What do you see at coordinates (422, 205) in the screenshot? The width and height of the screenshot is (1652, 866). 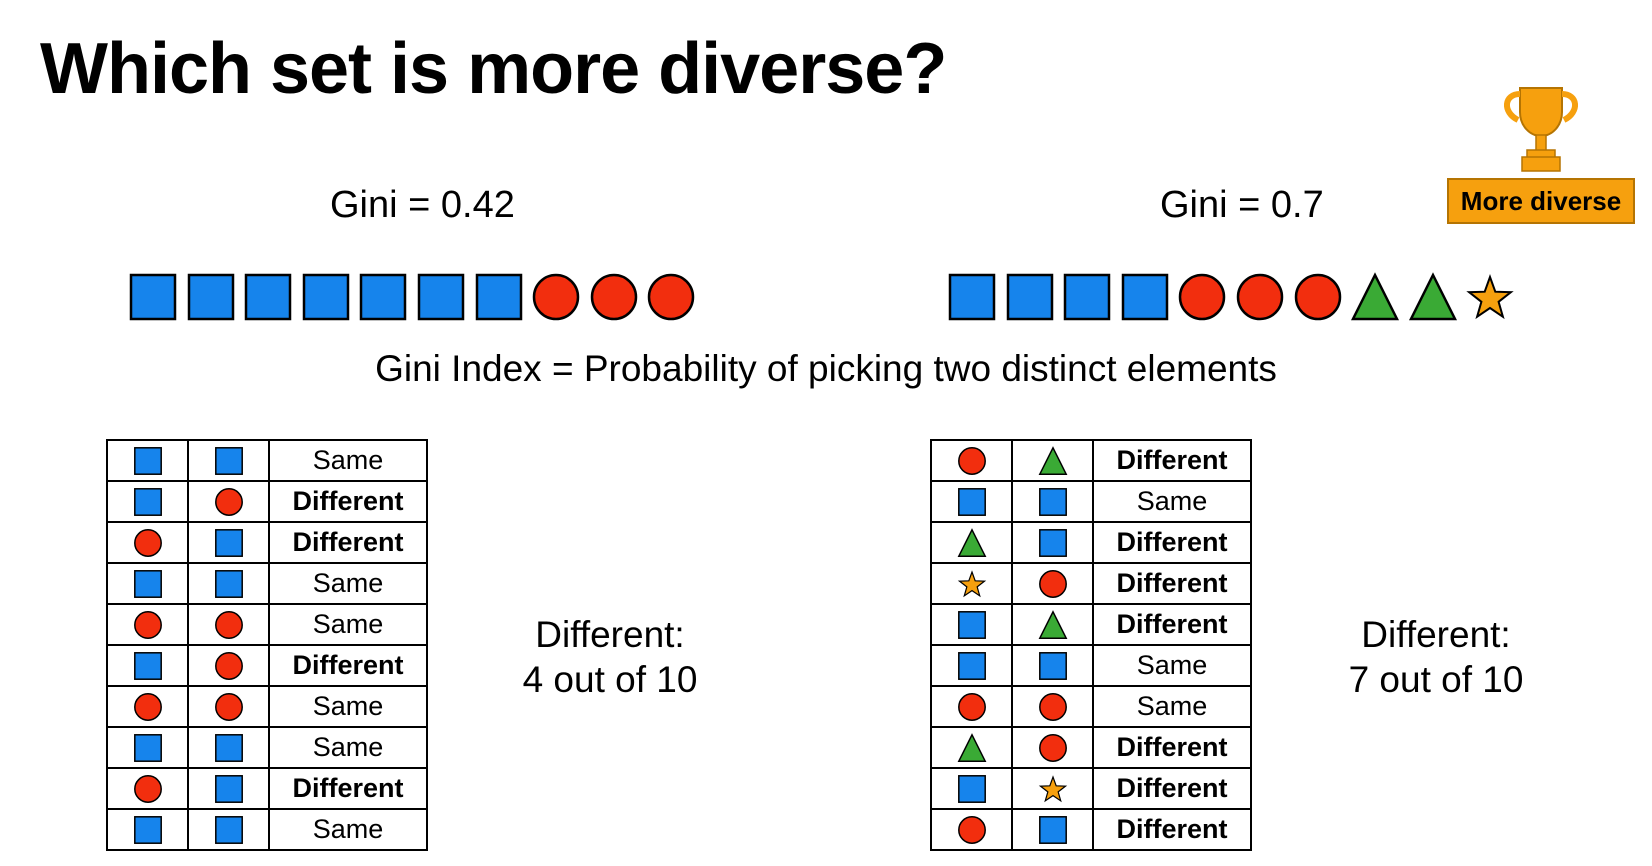 I see `gini-label-left: Gini = 0.42` at bounding box center [422, 205].